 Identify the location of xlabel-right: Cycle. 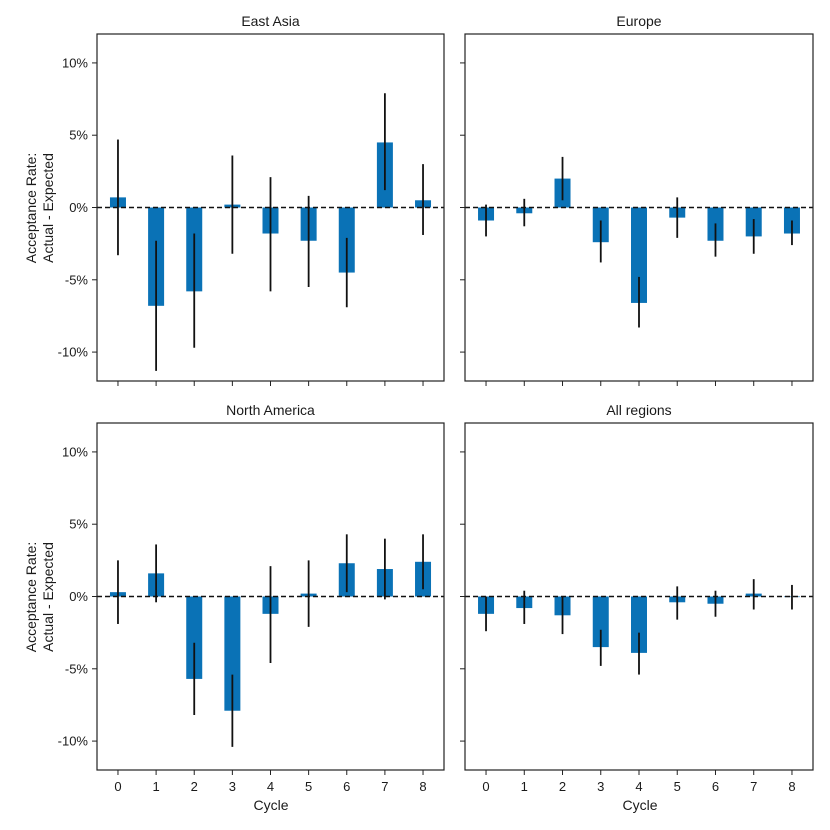
(639, 805).